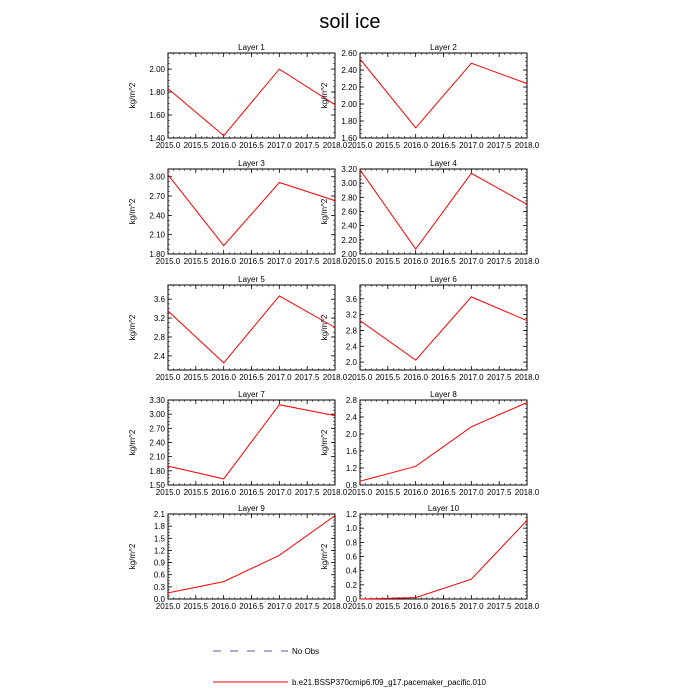 Image resolution: width=700 pixels, height=700 pixels. I want to click on y-tick-label: 2.70, so click(157, 428).